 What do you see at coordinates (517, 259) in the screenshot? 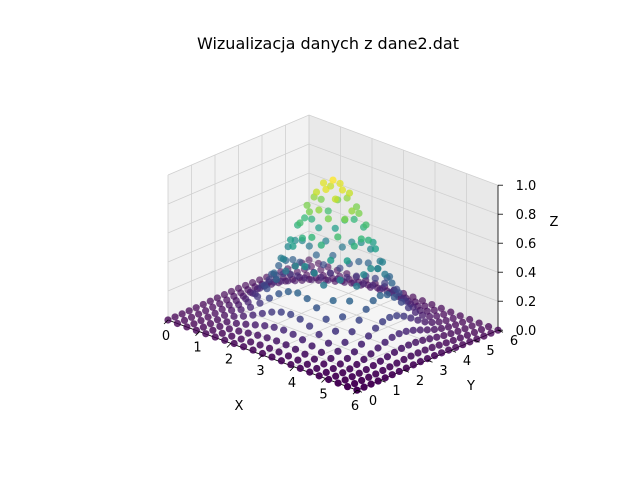
I see `z-ticks: 0.0 0.2 0.4 0.6 0.8 1.0` at bounding box center [517, 259].